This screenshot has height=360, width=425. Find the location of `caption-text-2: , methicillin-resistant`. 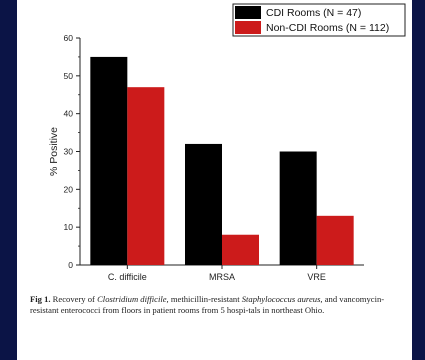

caption-text-2: , methicillin-resistant is located at coordinates (204, 299).